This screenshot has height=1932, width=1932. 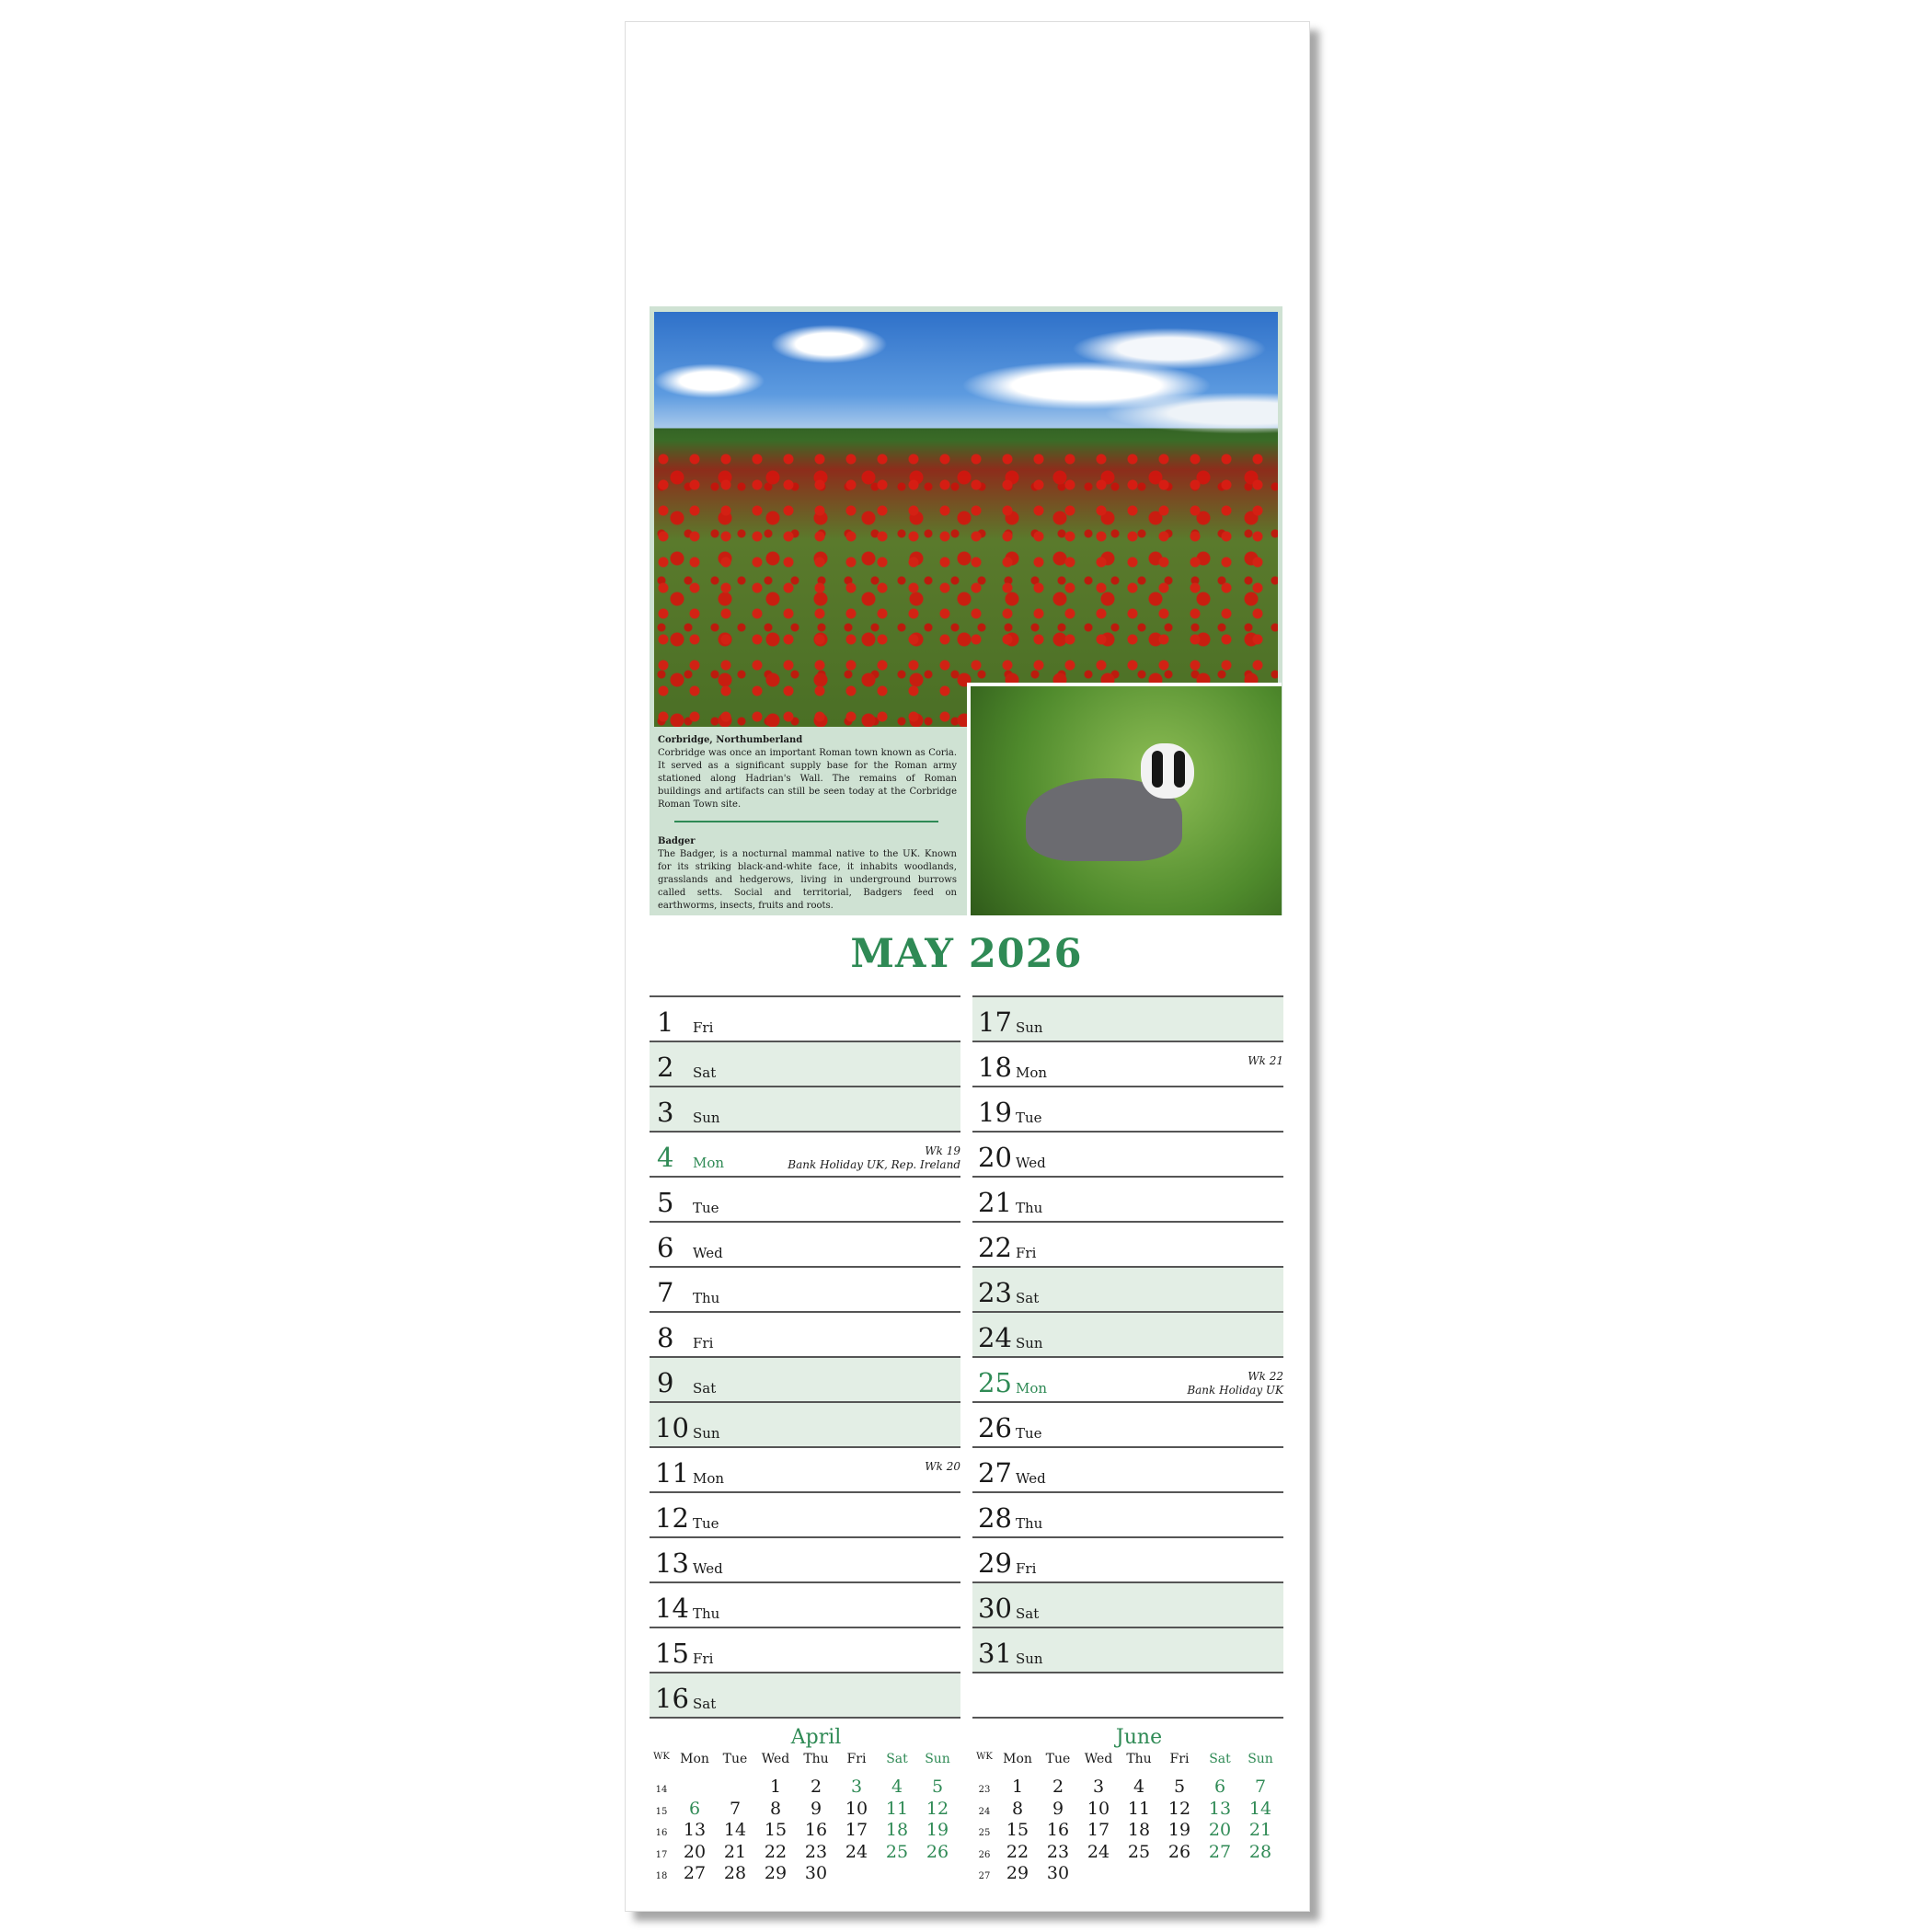 I want to click on day-row: 26 Tue, so click(x=1127, y=1423).